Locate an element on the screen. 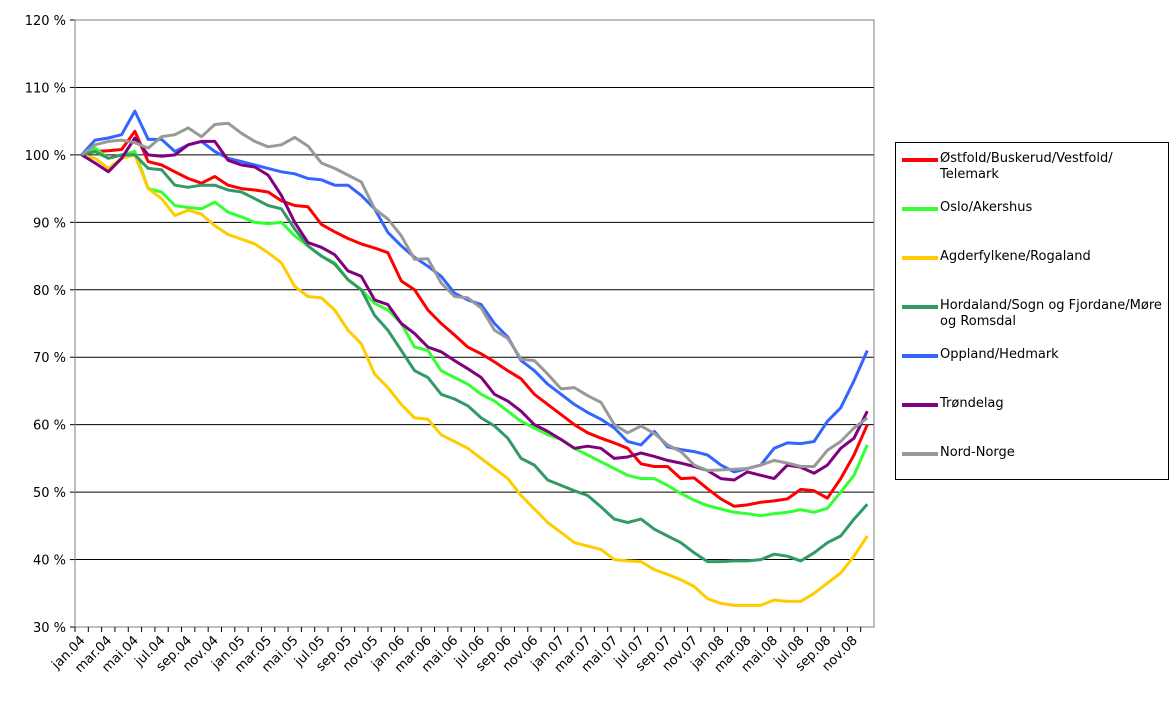  y-tick-label: 90 % is located at coordinates (49, 223).